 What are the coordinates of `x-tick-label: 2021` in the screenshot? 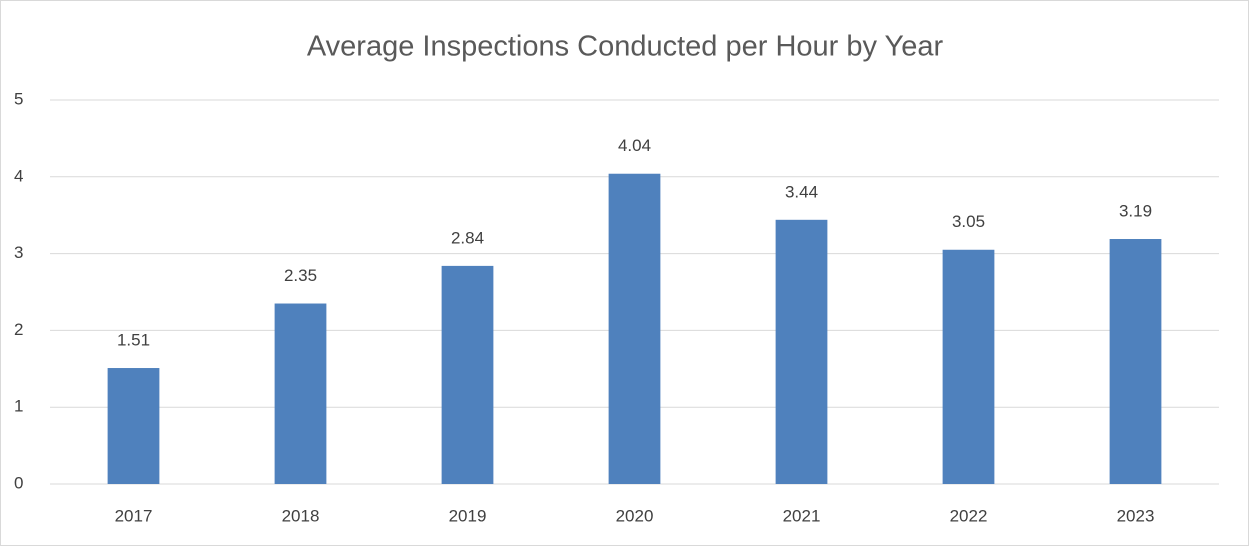 It's located at (802, 515).